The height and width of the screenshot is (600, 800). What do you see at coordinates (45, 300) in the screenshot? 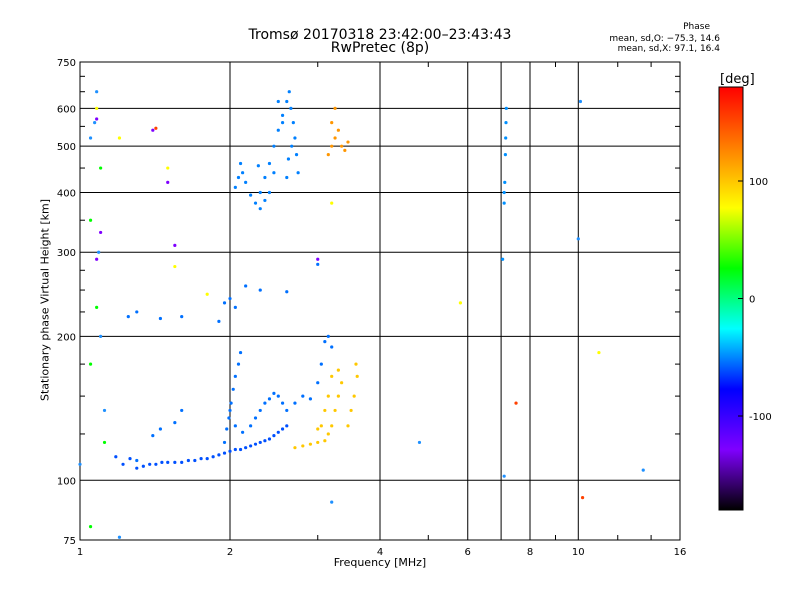
I see `y-axis-label: Stationary phase Virtual Height [km]` at bounding box center [45, 300].